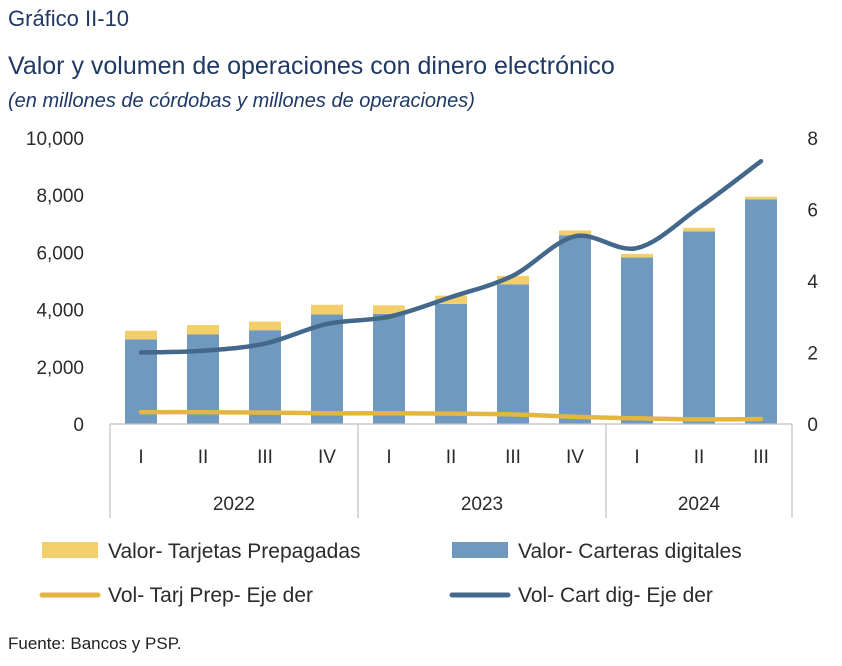 This screenshot has width=842, height=666. I want to click on legend-label: Vol- Tarj Prep- Eje der, so click(210, 595).